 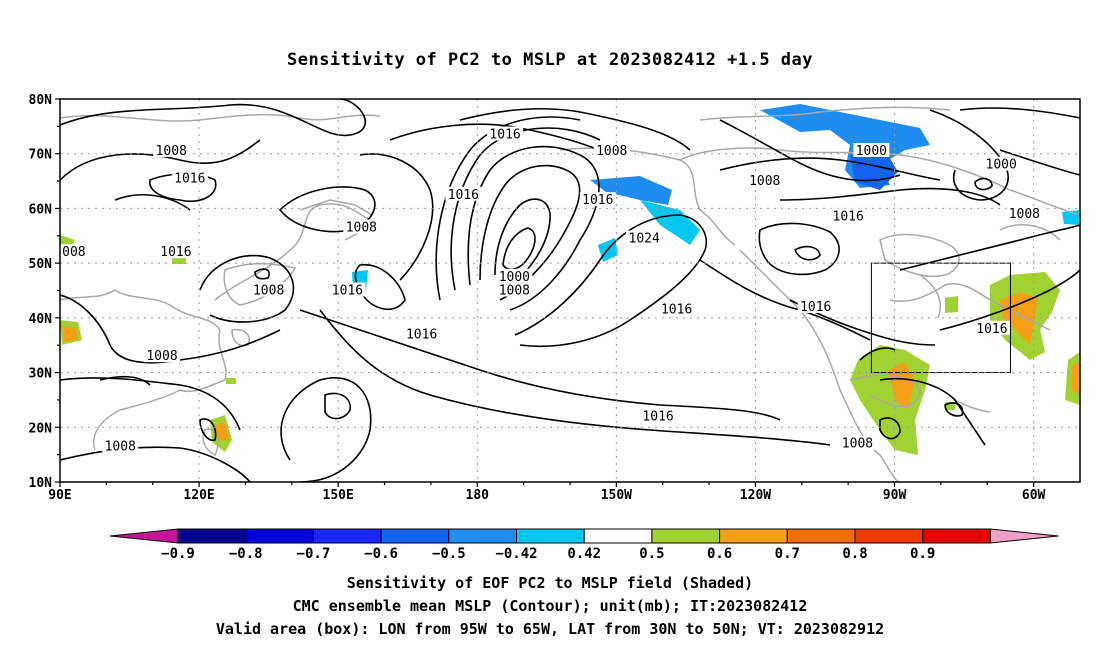 I want to click on lon-label: 60W, so click(x=1034, y=495).